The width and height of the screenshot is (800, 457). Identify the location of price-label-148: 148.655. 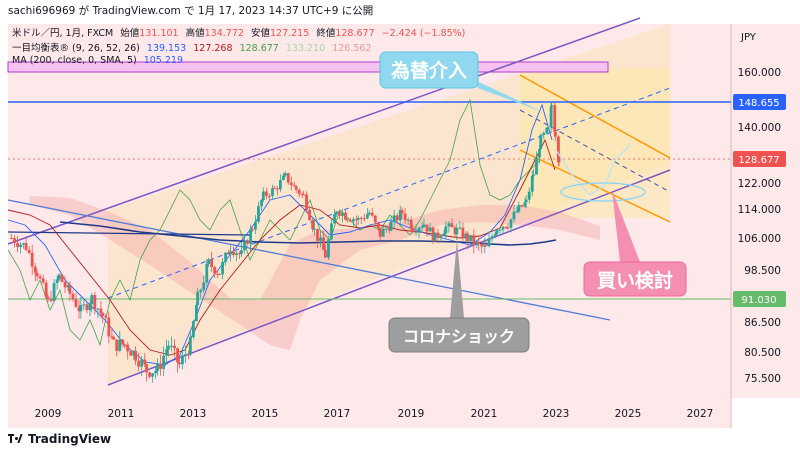
(759, 102).